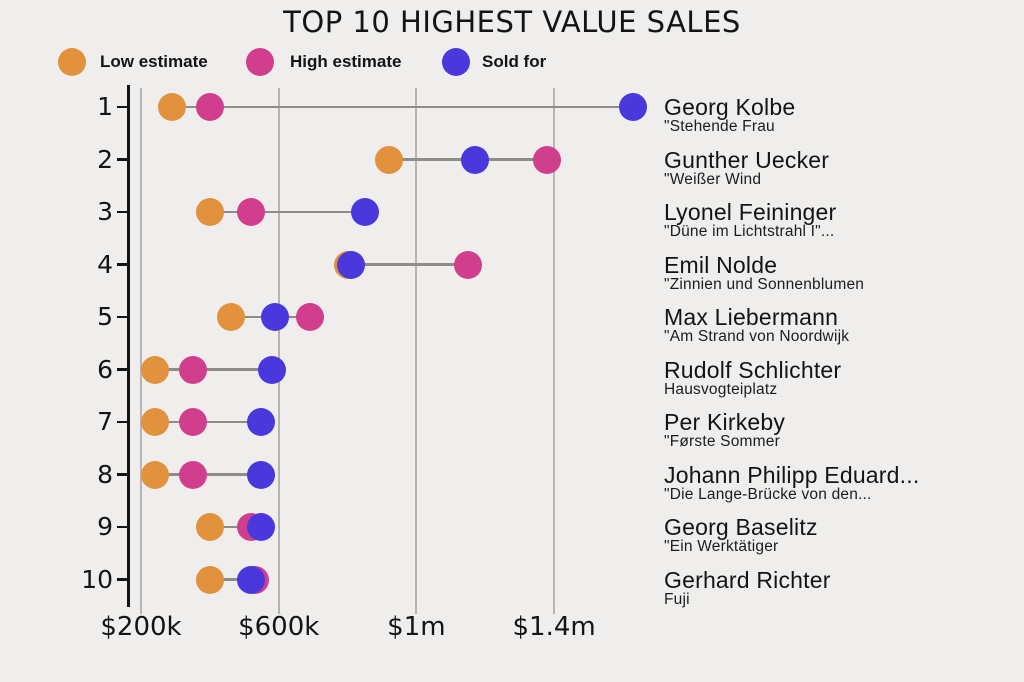  What do you see at coordinates (105, 474) in the screenshot?
I see `rank-label: 8` at bounding box center [105, 474].